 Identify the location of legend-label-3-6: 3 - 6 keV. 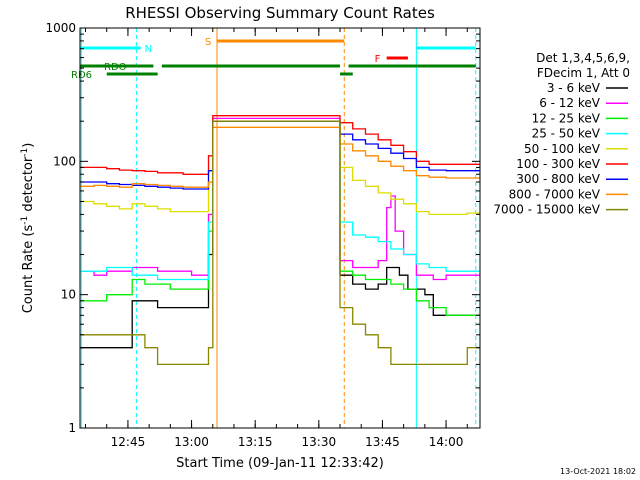
(574, 88).